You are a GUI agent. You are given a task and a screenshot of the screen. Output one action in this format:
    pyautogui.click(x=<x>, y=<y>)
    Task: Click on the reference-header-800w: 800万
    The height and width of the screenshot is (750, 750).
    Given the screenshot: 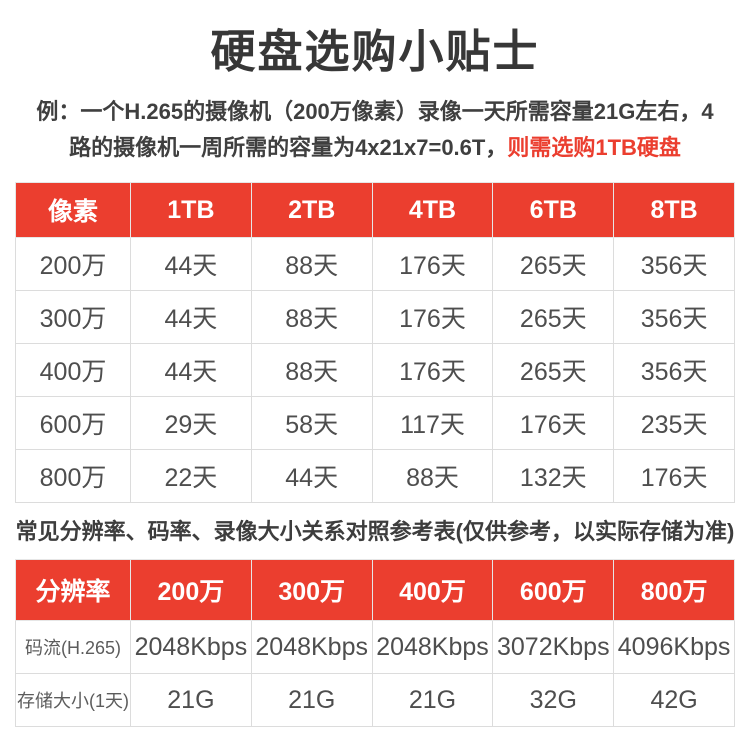 What is the action you would take?
    pyautogui.click(x=674, y=590)
    